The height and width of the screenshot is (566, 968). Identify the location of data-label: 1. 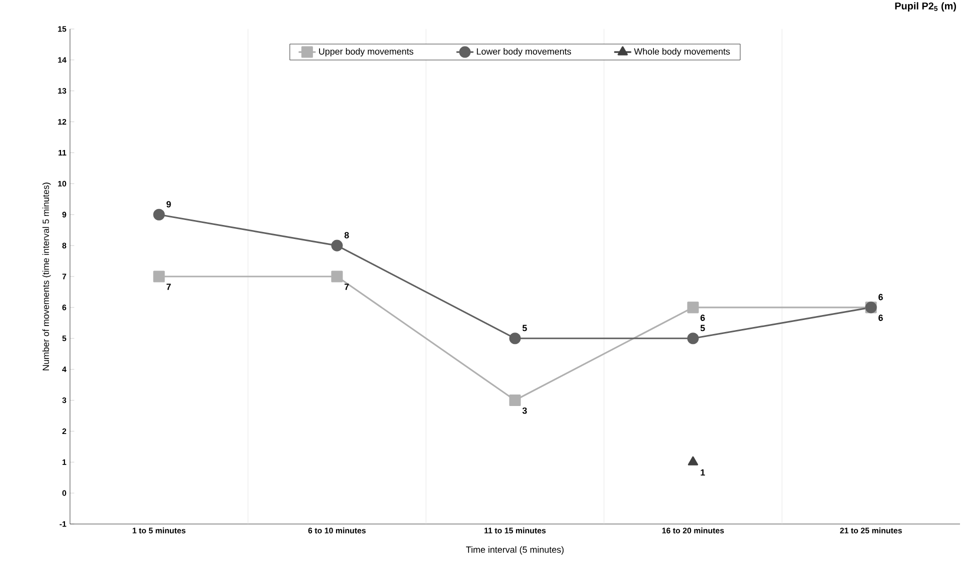
(702, 472).